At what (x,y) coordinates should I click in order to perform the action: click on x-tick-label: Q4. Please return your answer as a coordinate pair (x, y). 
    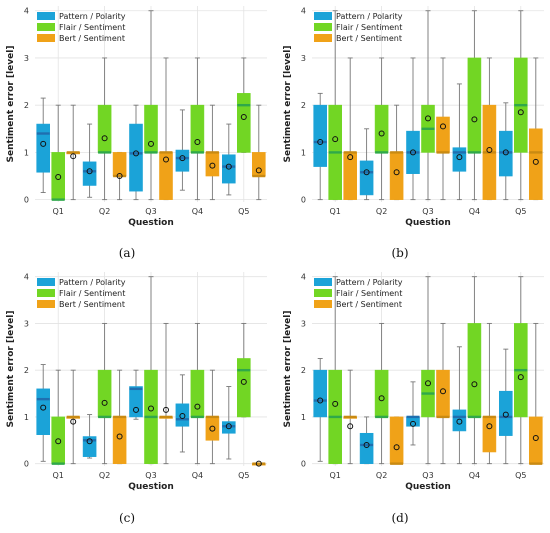
    Looking at the image, I should click on (474, 211).